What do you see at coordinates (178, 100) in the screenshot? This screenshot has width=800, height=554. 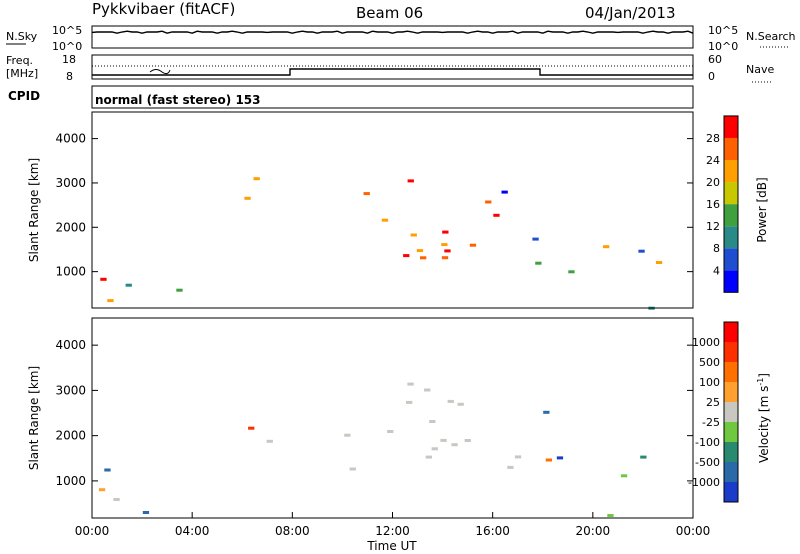 I see `cpid-value: normal (fast stereo) 153` at bounding box center [178, 100].